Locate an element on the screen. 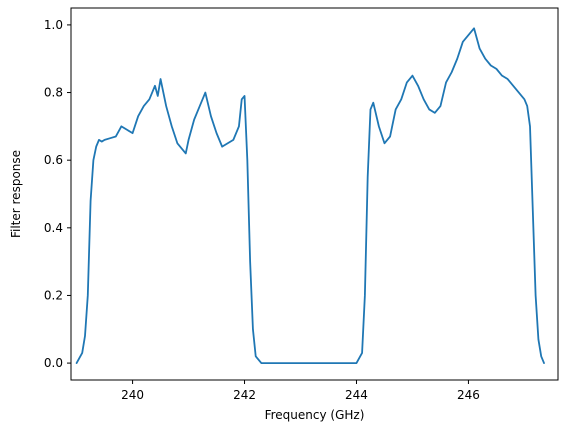 This screenshot has width=567, height=432. y-tick-label: 0.4 is located at coordinates (53, 228).